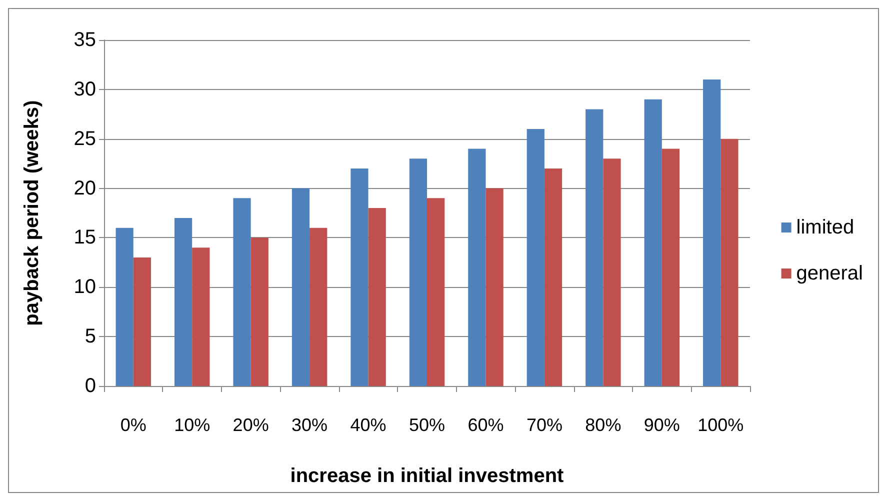  What do you see at coordinates (825, 227) in the screenshot?
I see `legend-label: limited` at bounding box center [825, 227].